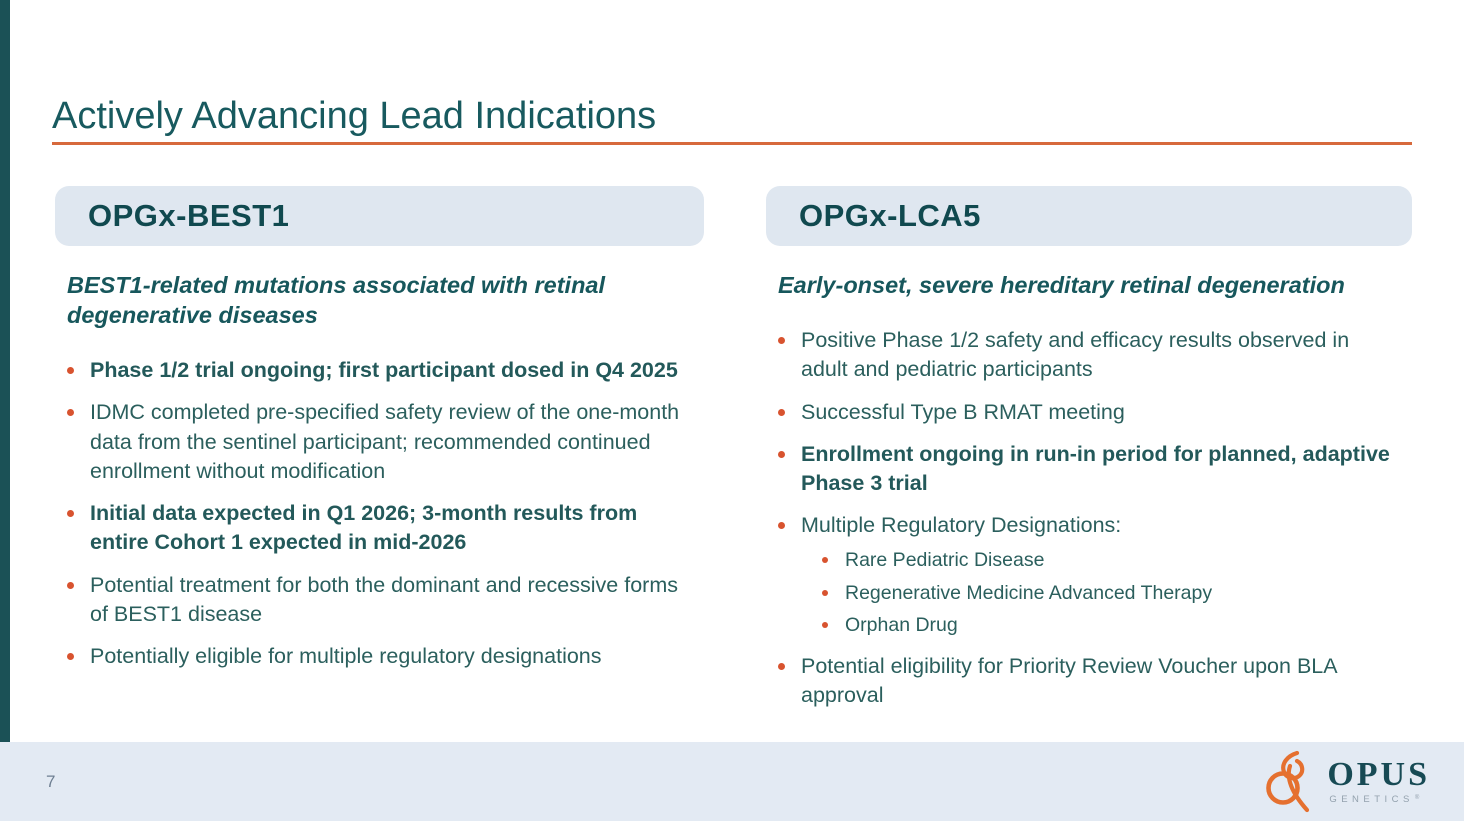 The width and height of the screenshot is (1464, 821). Describe the element at coordinates (51, 781) in the screenshot. I see `page-number: 7` at that location.